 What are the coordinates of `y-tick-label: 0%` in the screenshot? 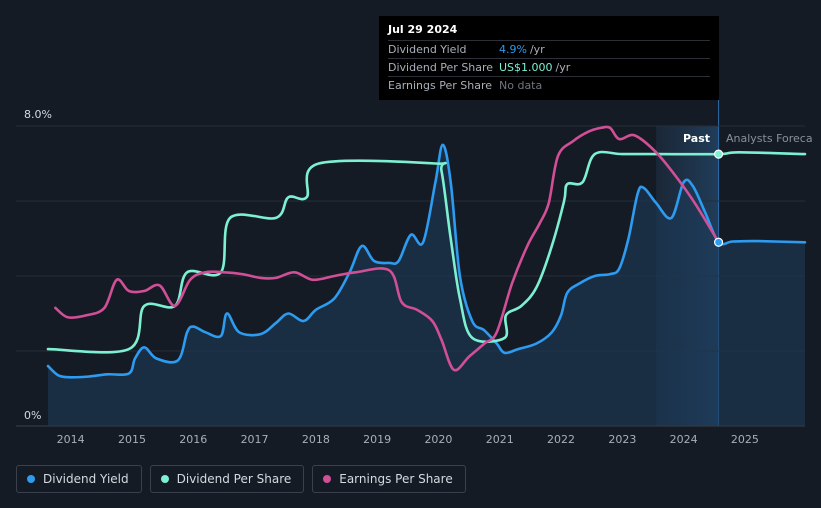 It's located at (32, 415).